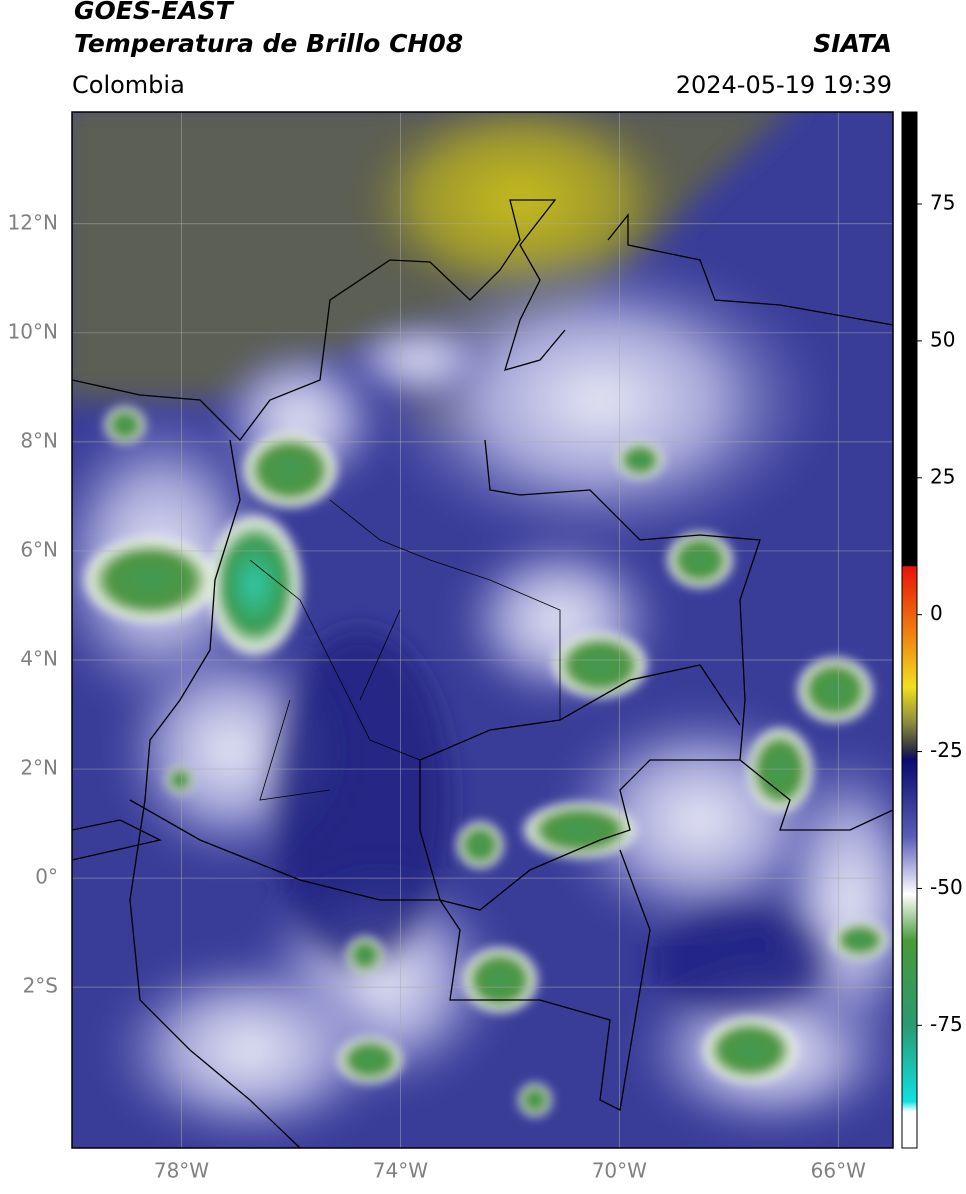  Describe the element at coordinates (46, 877) in the screenshot. I see `lat-tick-label: 0°` at that location.